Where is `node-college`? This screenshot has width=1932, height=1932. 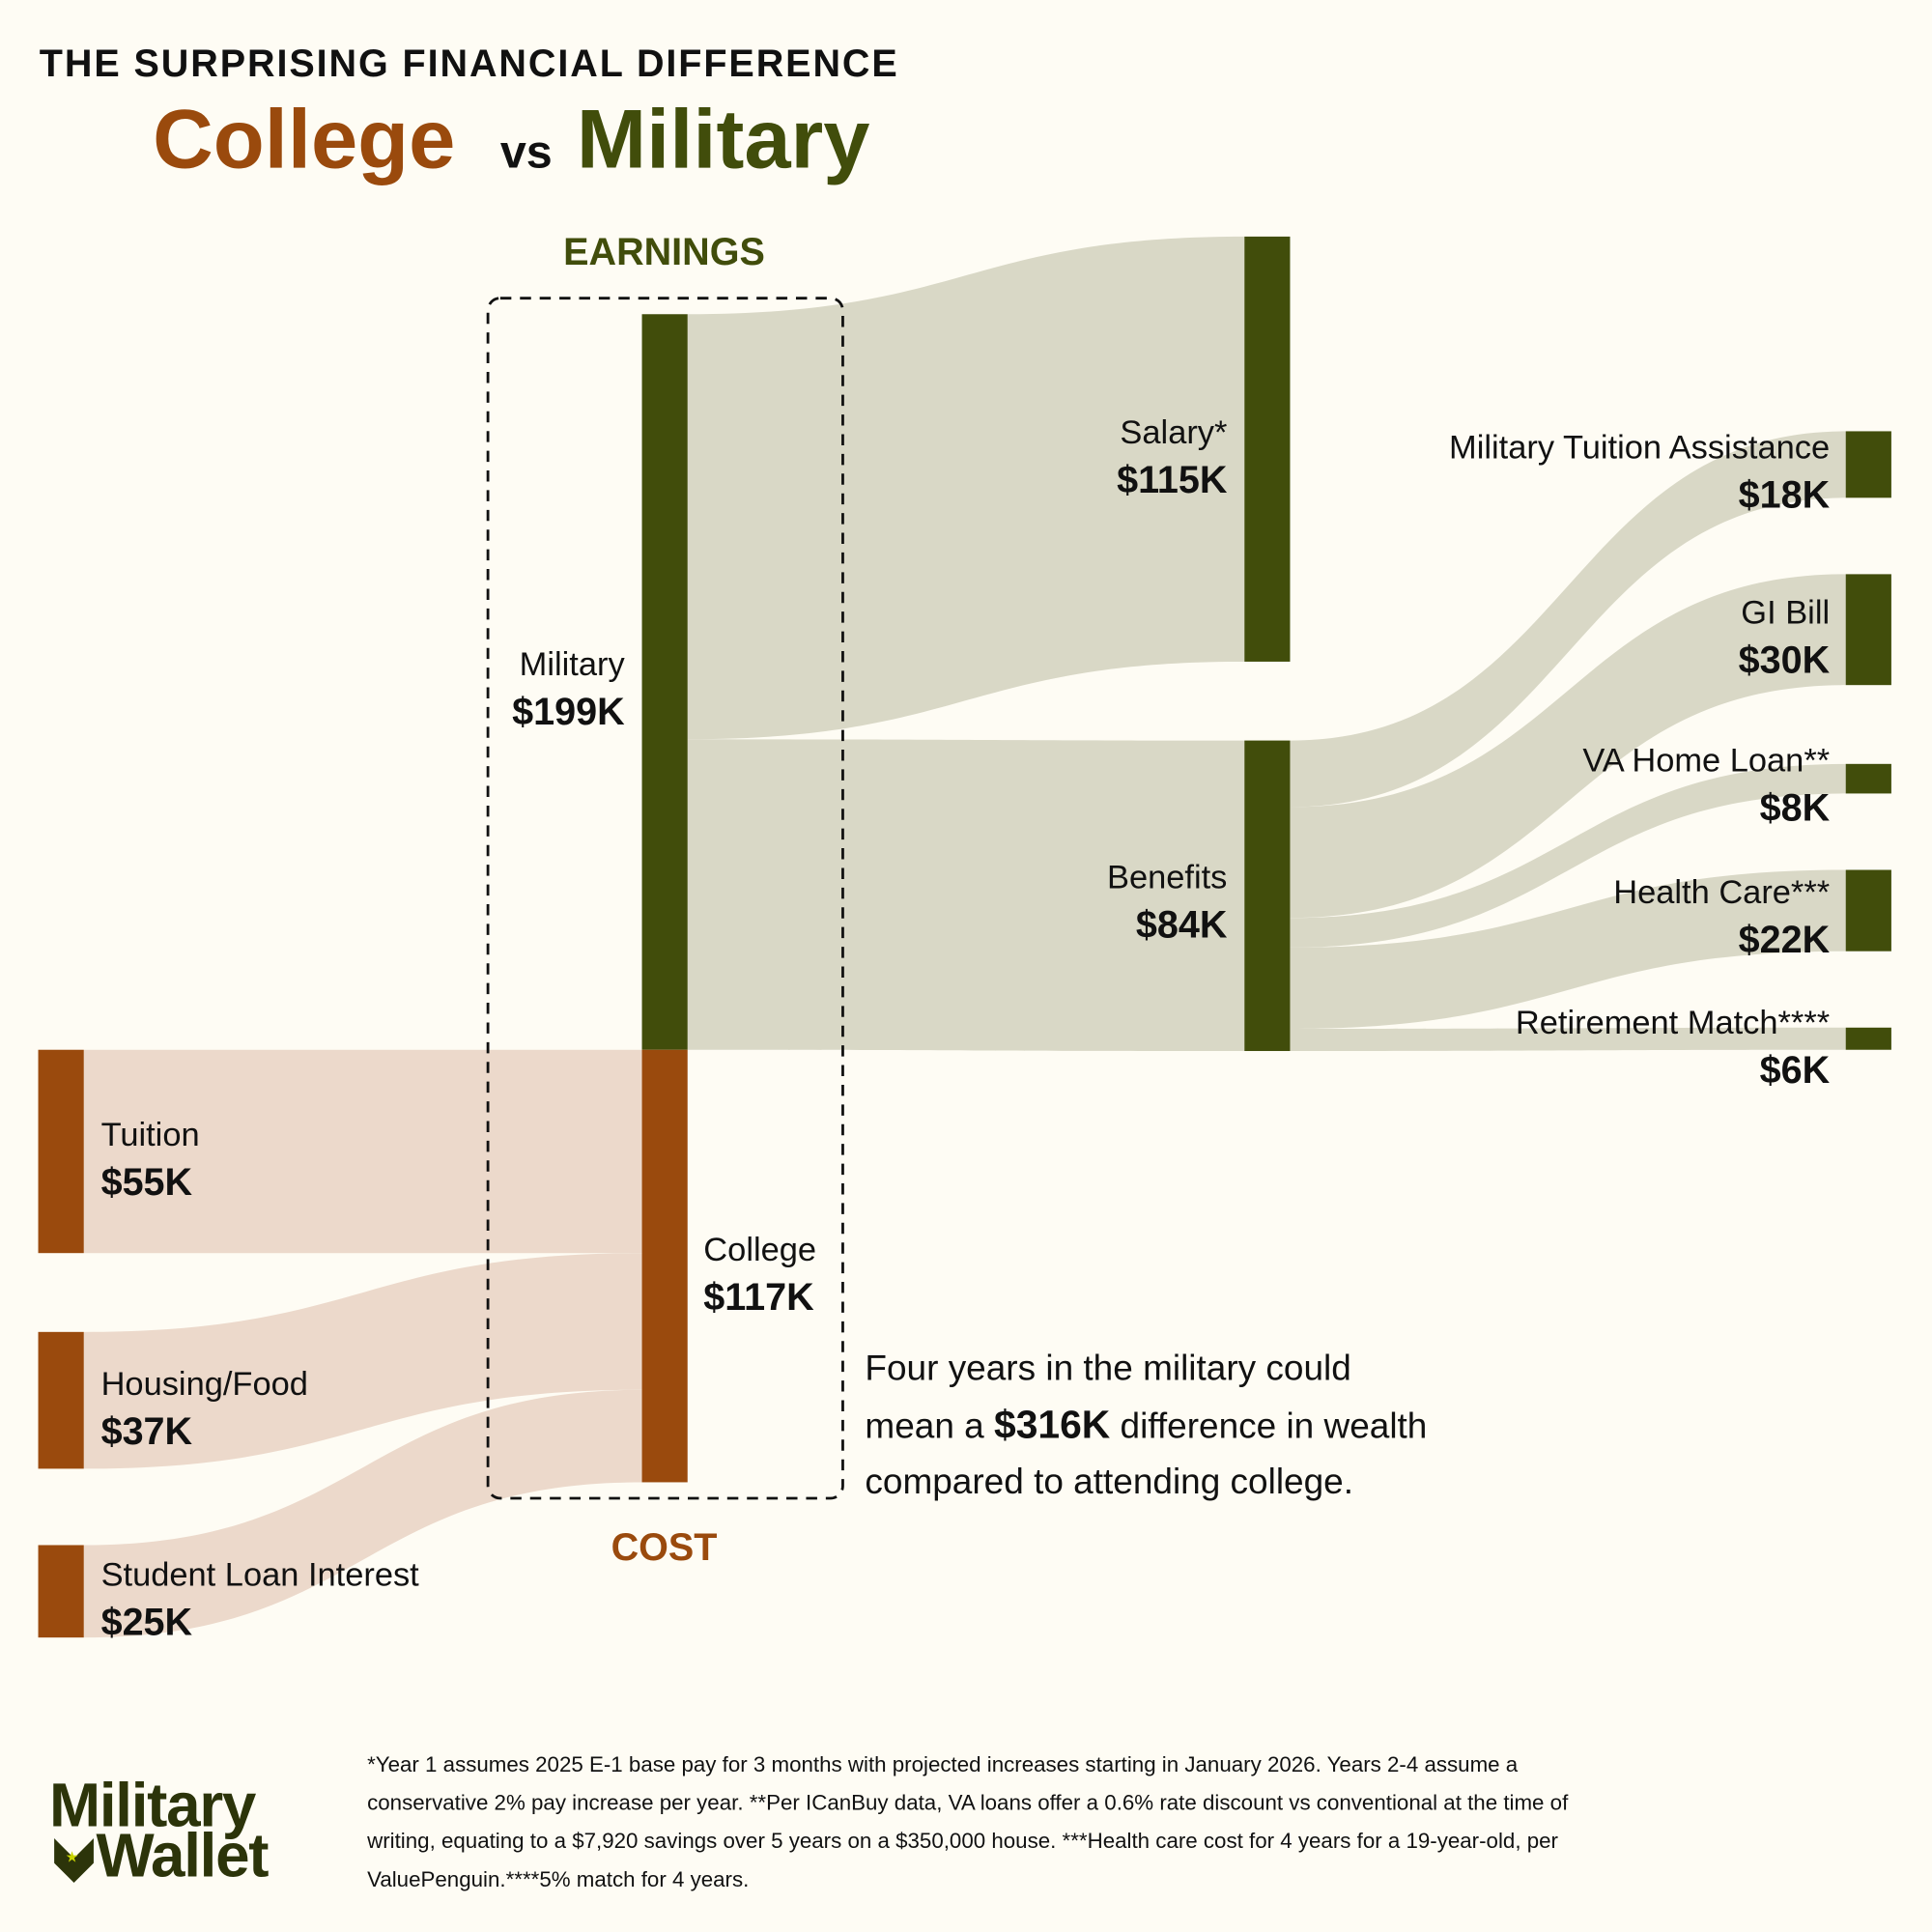
node-college is located at coordinates (664, 1266).